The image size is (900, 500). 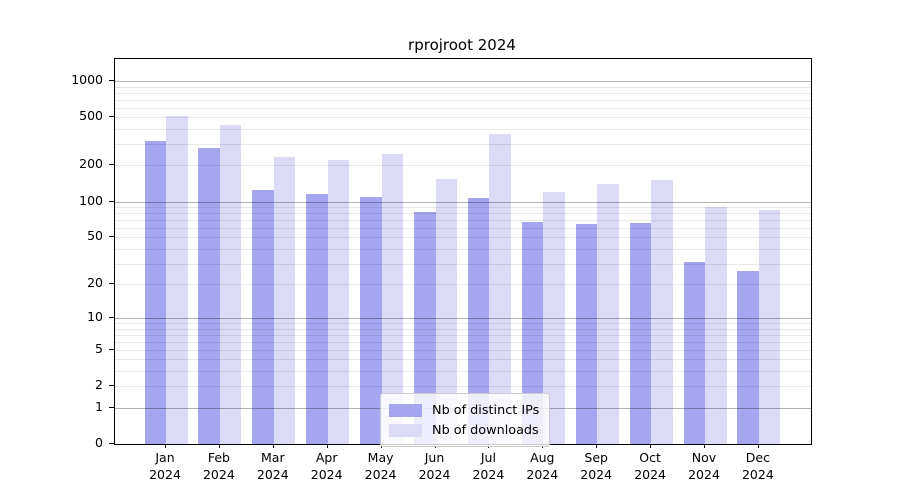 What do you see at coordinates (486, 410) in the screenshot?
I see `legend-label-distinct-ips: Nb of distinct IPs` at bounding box center [486, 410].